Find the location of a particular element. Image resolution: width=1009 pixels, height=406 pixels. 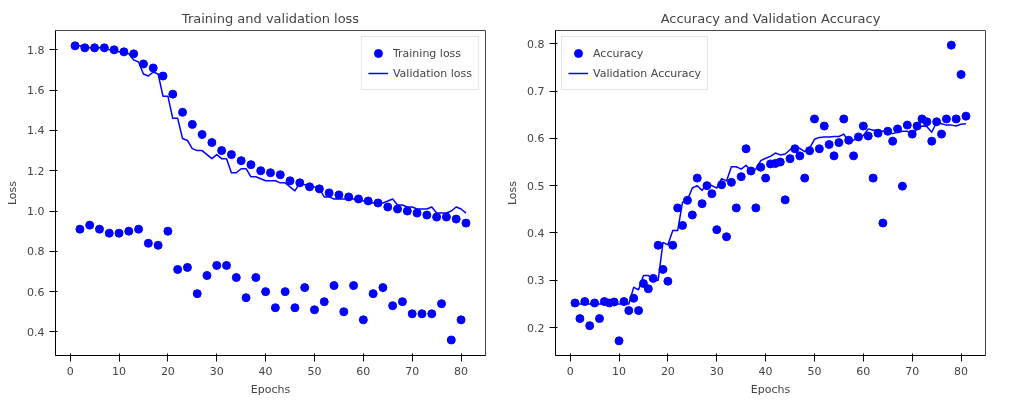

y-tick-label: 1.2 is located at coordinates (36, 171).